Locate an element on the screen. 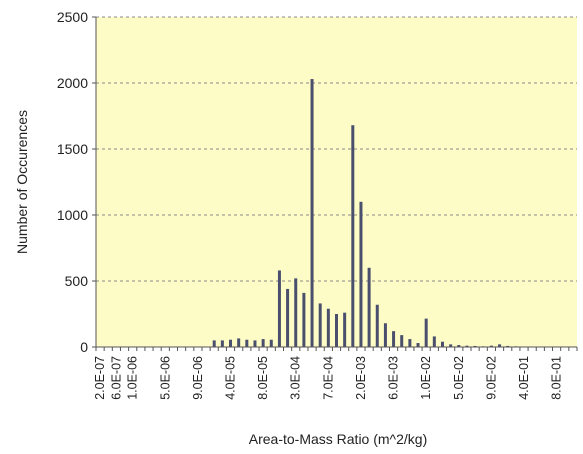  y-axis-title: Number of Occurences is located at coordinates (22, 182).